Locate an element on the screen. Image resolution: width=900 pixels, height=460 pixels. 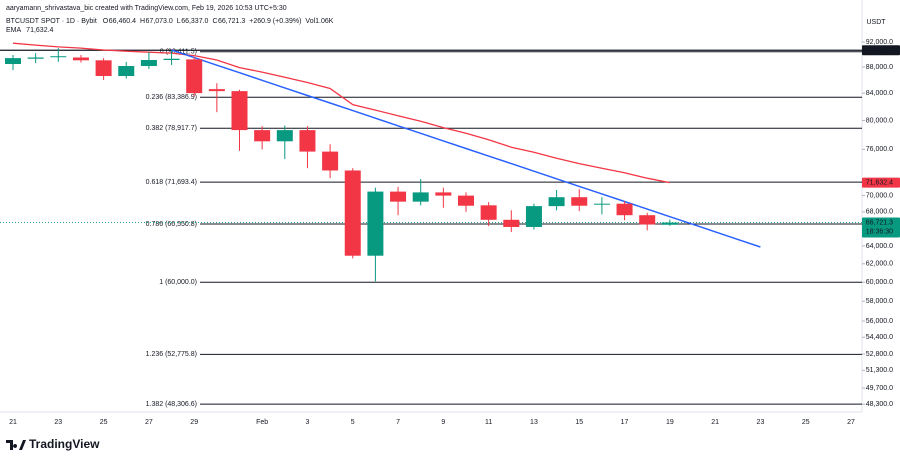
price-label: 66,721.3 is located at coordinates (879, 222).